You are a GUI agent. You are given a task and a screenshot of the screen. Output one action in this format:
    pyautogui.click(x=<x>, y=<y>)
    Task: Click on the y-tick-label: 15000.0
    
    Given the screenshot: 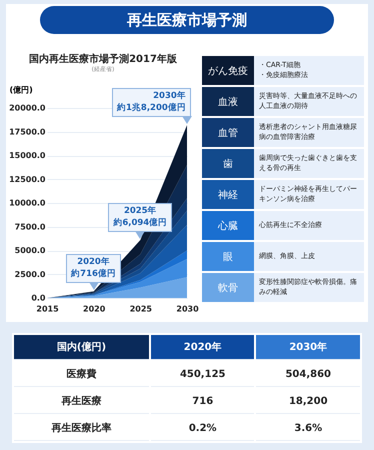 What is the action you would take?
    pyautogui.click(x=27, y=155)
    